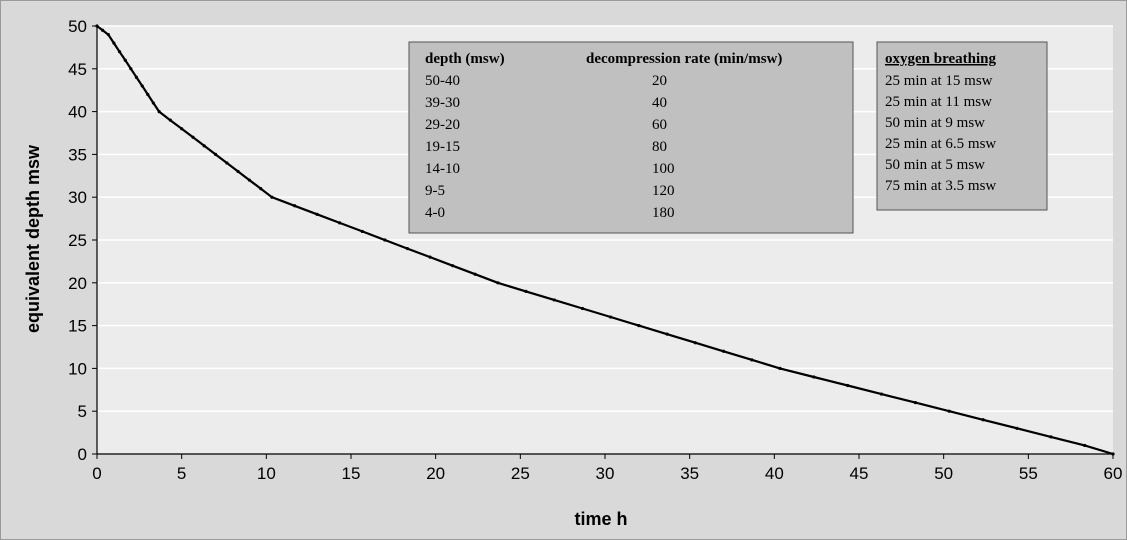  Describe the element at coordinates (1028, 473) in the screenshot. I see `x-tick-label: 55` at that location.